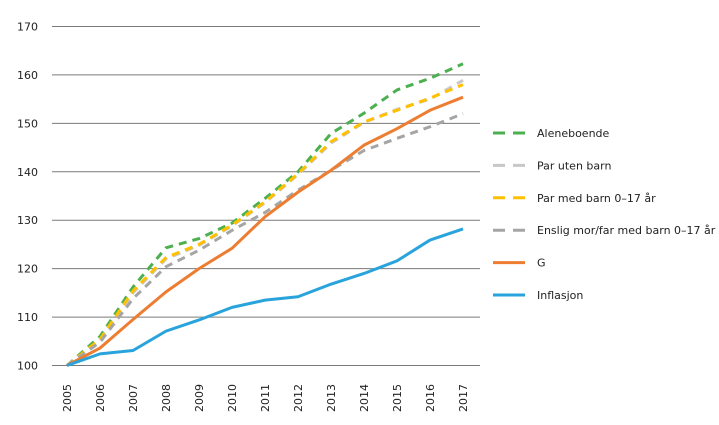  I want to click on x-tick-label: 2008, so click(166, 398).